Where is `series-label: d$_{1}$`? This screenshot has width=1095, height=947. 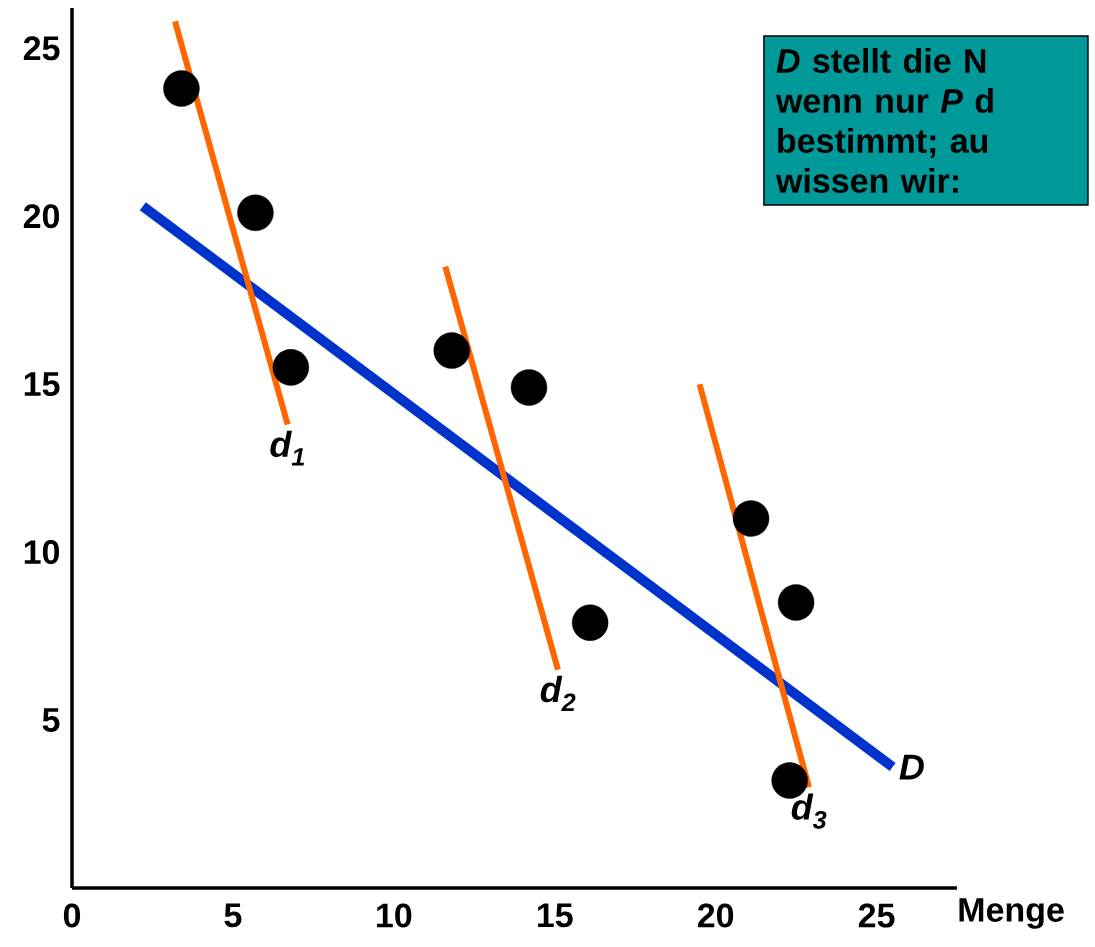 series-label: d$_{1}$ is located at coordinates (287, 448).